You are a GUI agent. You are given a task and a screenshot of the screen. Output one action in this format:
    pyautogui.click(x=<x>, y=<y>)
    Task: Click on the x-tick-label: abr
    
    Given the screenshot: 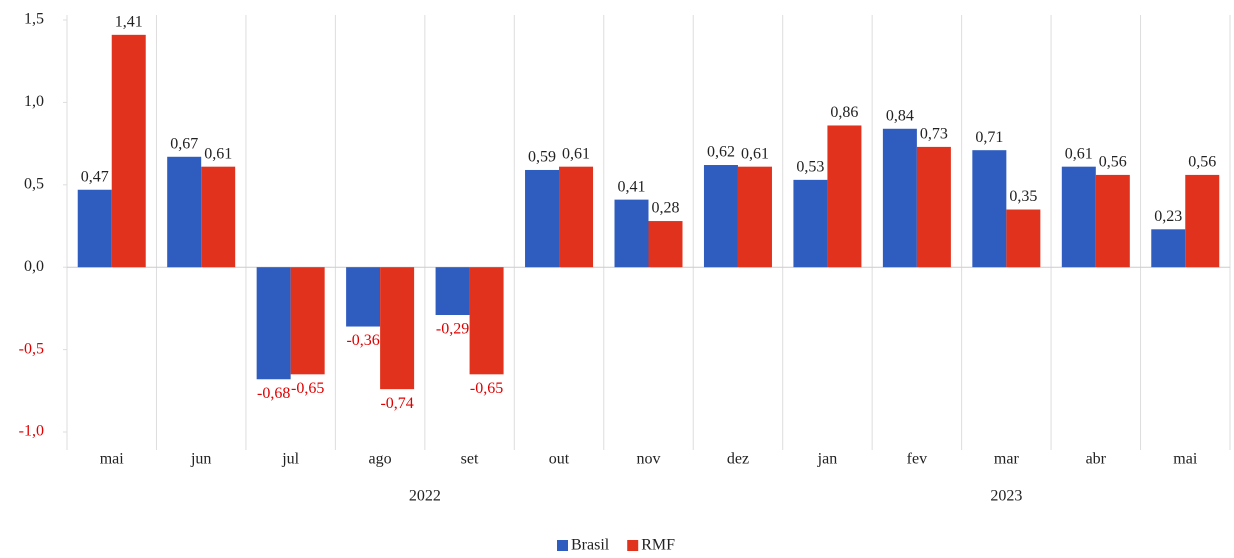 What is the action you would take?
    pyautogui.click(x=1096, y=459)
    